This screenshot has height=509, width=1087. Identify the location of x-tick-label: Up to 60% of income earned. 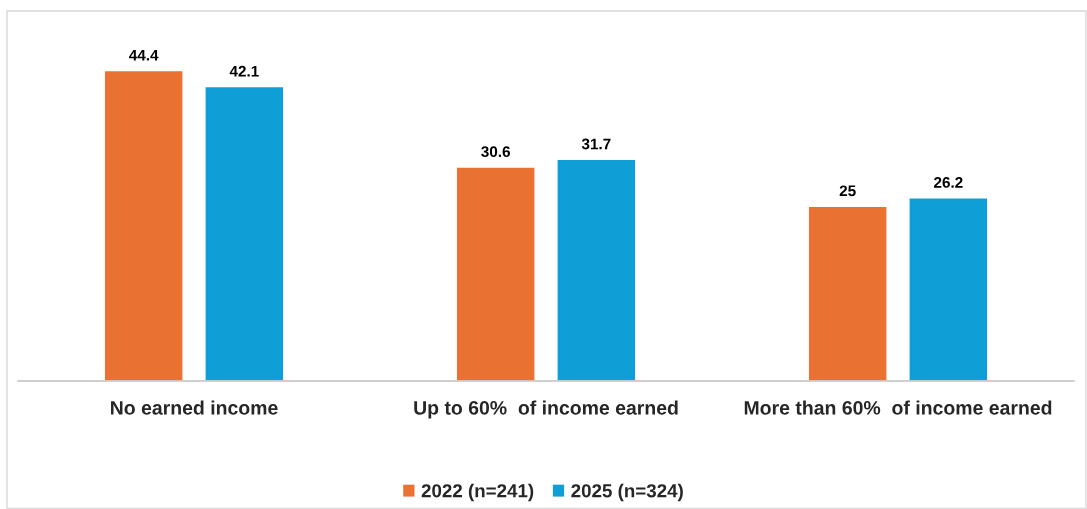
(546, 409).